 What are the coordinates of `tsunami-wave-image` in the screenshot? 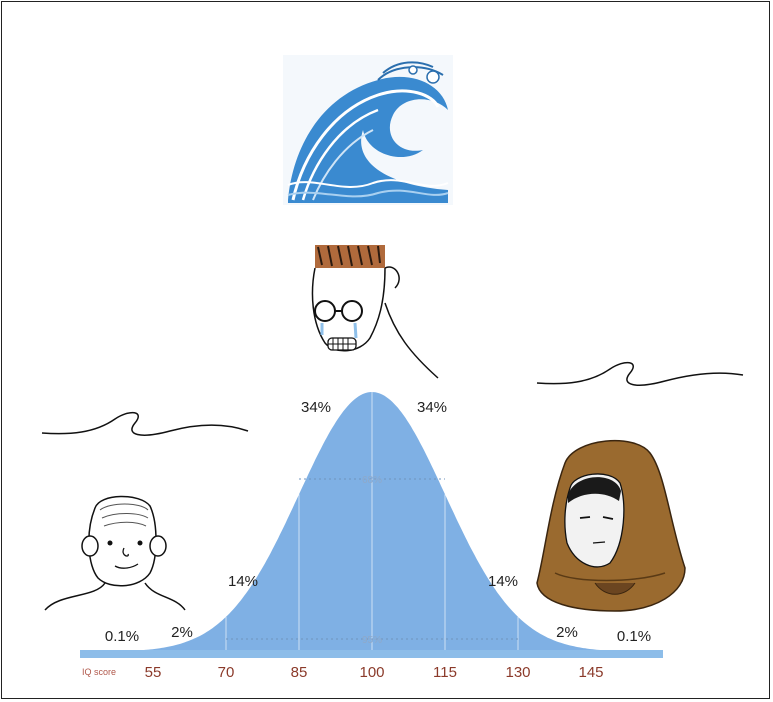 It's located at (368, 130).